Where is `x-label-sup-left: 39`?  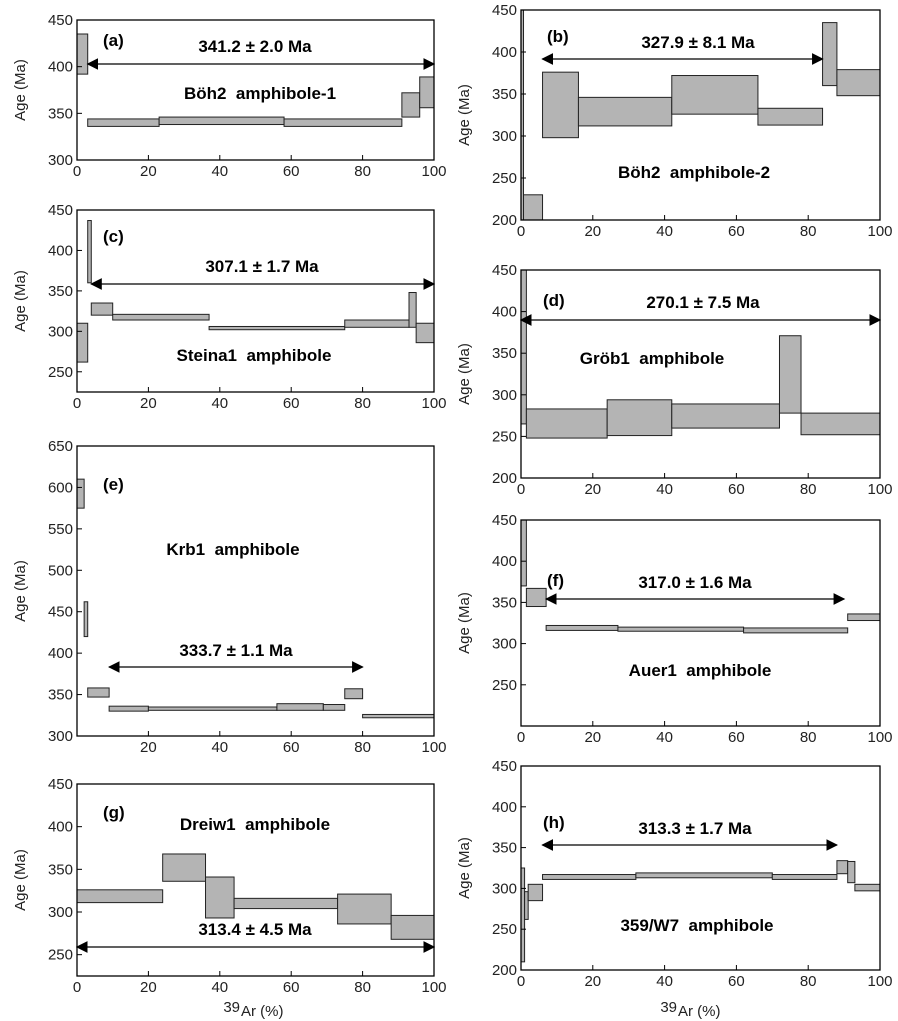
x-label-sup-left: 39 is located at coordinates (231, 1007).